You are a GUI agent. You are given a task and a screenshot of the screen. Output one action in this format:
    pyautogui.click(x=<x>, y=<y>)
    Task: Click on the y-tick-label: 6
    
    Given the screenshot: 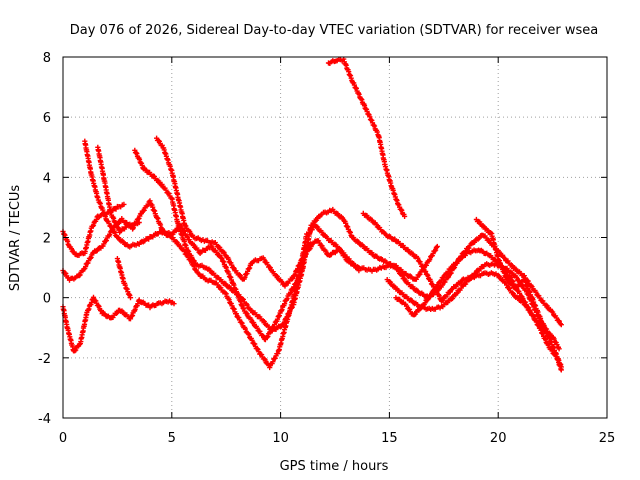 What is the action you would take?
    pyautogui.click(x=47, y=118)
    